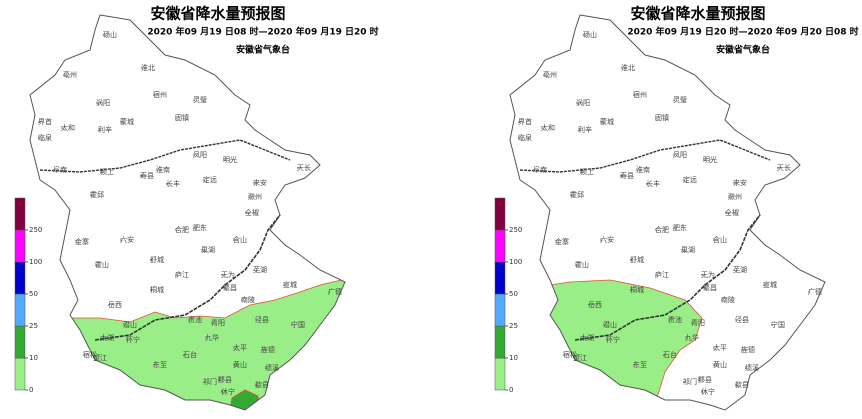 This screenshot has height=419, width=862. Describe the element at coordinates (127, 239) in the screenshot. I see `place-name: 六安` at that location.